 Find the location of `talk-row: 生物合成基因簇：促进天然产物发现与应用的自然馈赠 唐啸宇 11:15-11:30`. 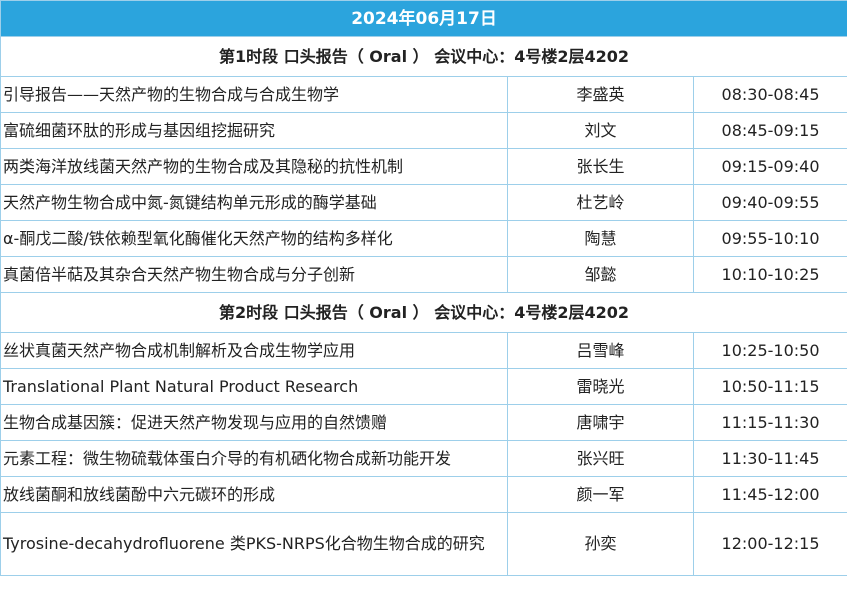

talk-row: 生物合成基因簇：促进天然产物发现与应用的自然馈赠 唐啸宇 11:15-11:30 is located at coordinates (423, 422).